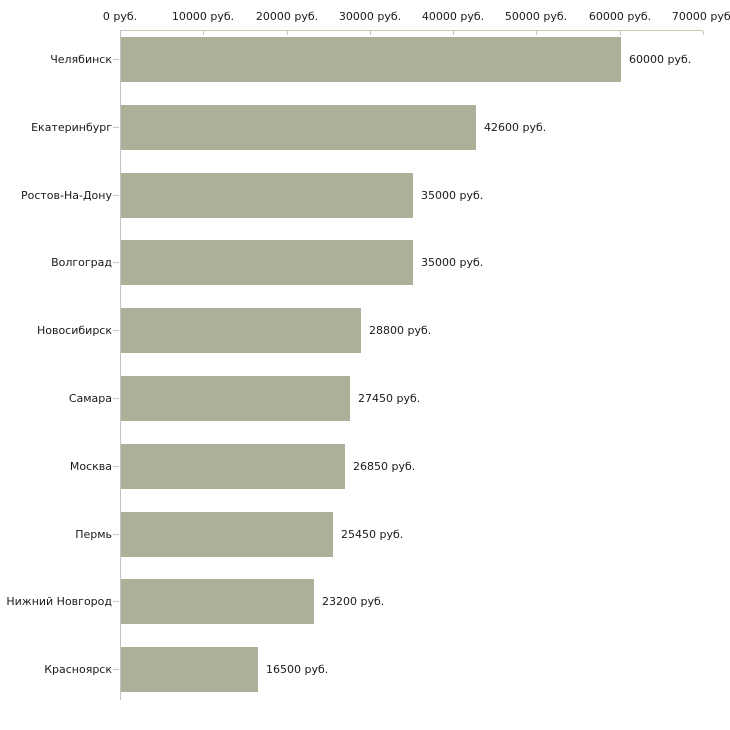 Image resolution: width=730 pixels, height=730 pixels. What do you see at coordinates (287, 16) in the screenshot?
I see `x-axis-tick-label: 20000 руб.` at bounding box center [287, 16].